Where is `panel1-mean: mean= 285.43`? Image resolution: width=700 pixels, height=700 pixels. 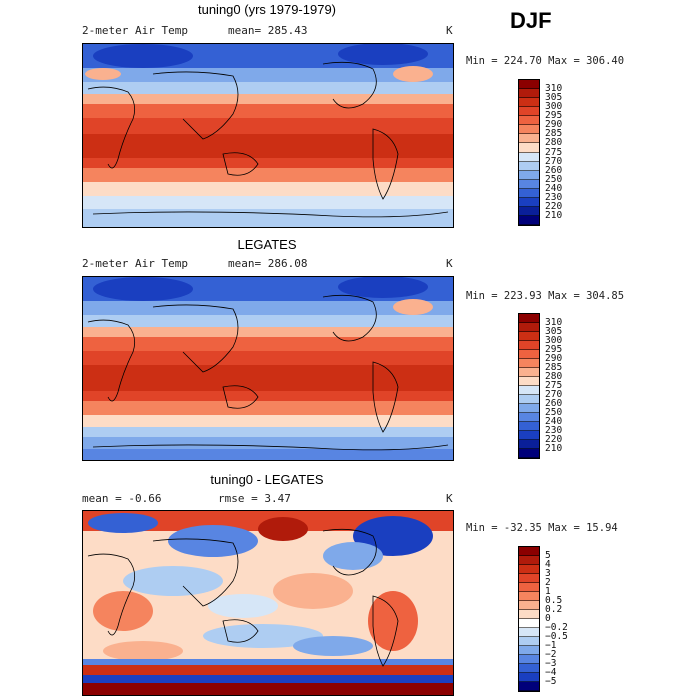
panel1-mean: mean= 285.43 is located at coordinates (268, 30).